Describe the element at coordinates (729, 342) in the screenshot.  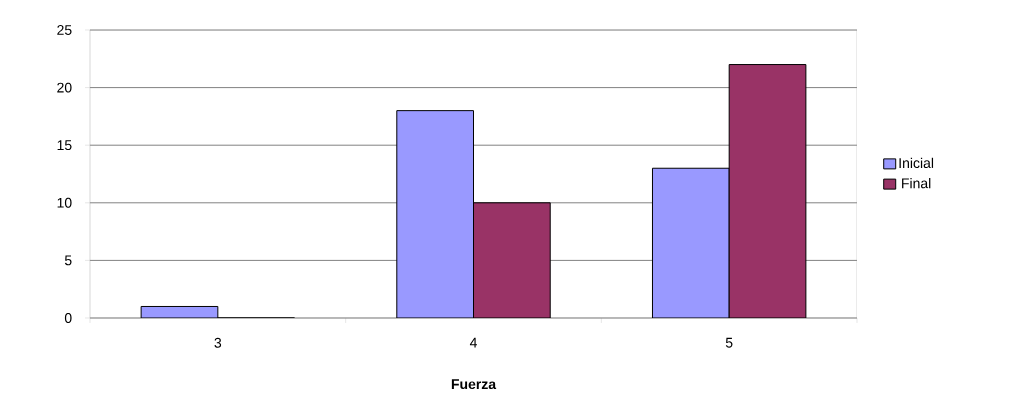
I see `x-tick-label: 5` at that location.